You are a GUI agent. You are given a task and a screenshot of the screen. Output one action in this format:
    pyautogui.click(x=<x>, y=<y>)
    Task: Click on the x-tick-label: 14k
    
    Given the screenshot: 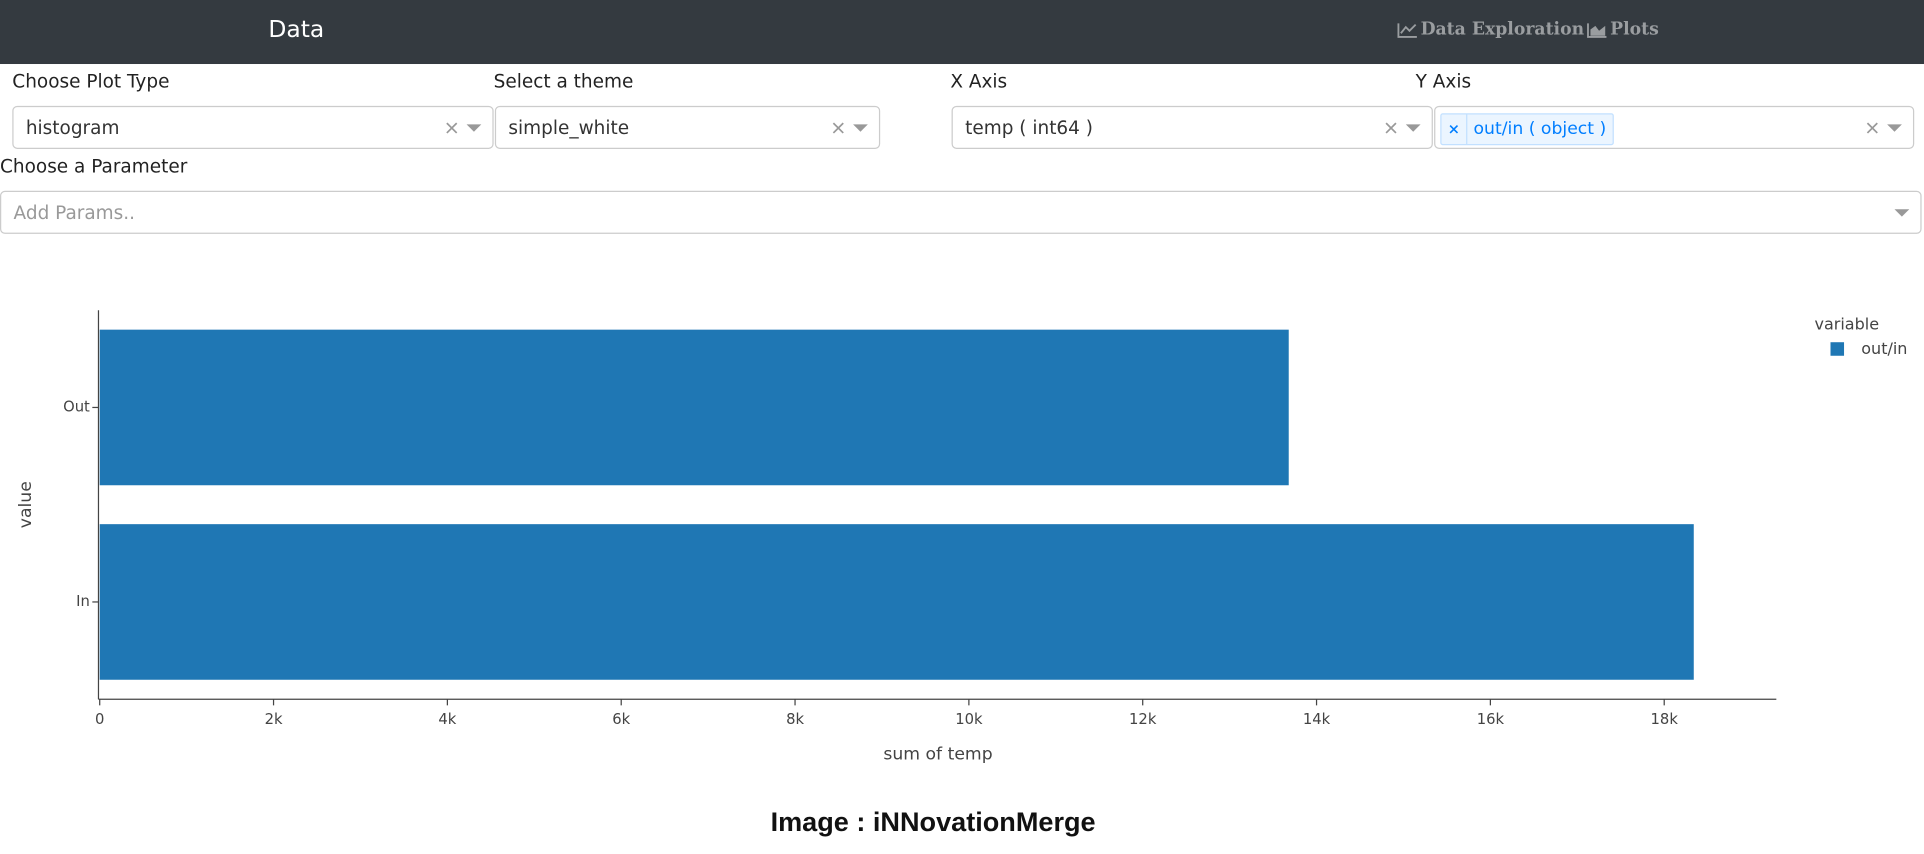 What is the action you would take?
    pyautogui.click(x=1317, y=719)
    